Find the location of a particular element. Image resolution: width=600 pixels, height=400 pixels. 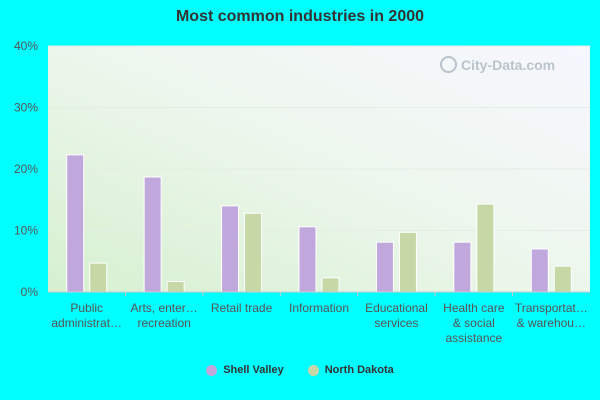

y-tick-label: 10% is located at coordinates (26, 231).